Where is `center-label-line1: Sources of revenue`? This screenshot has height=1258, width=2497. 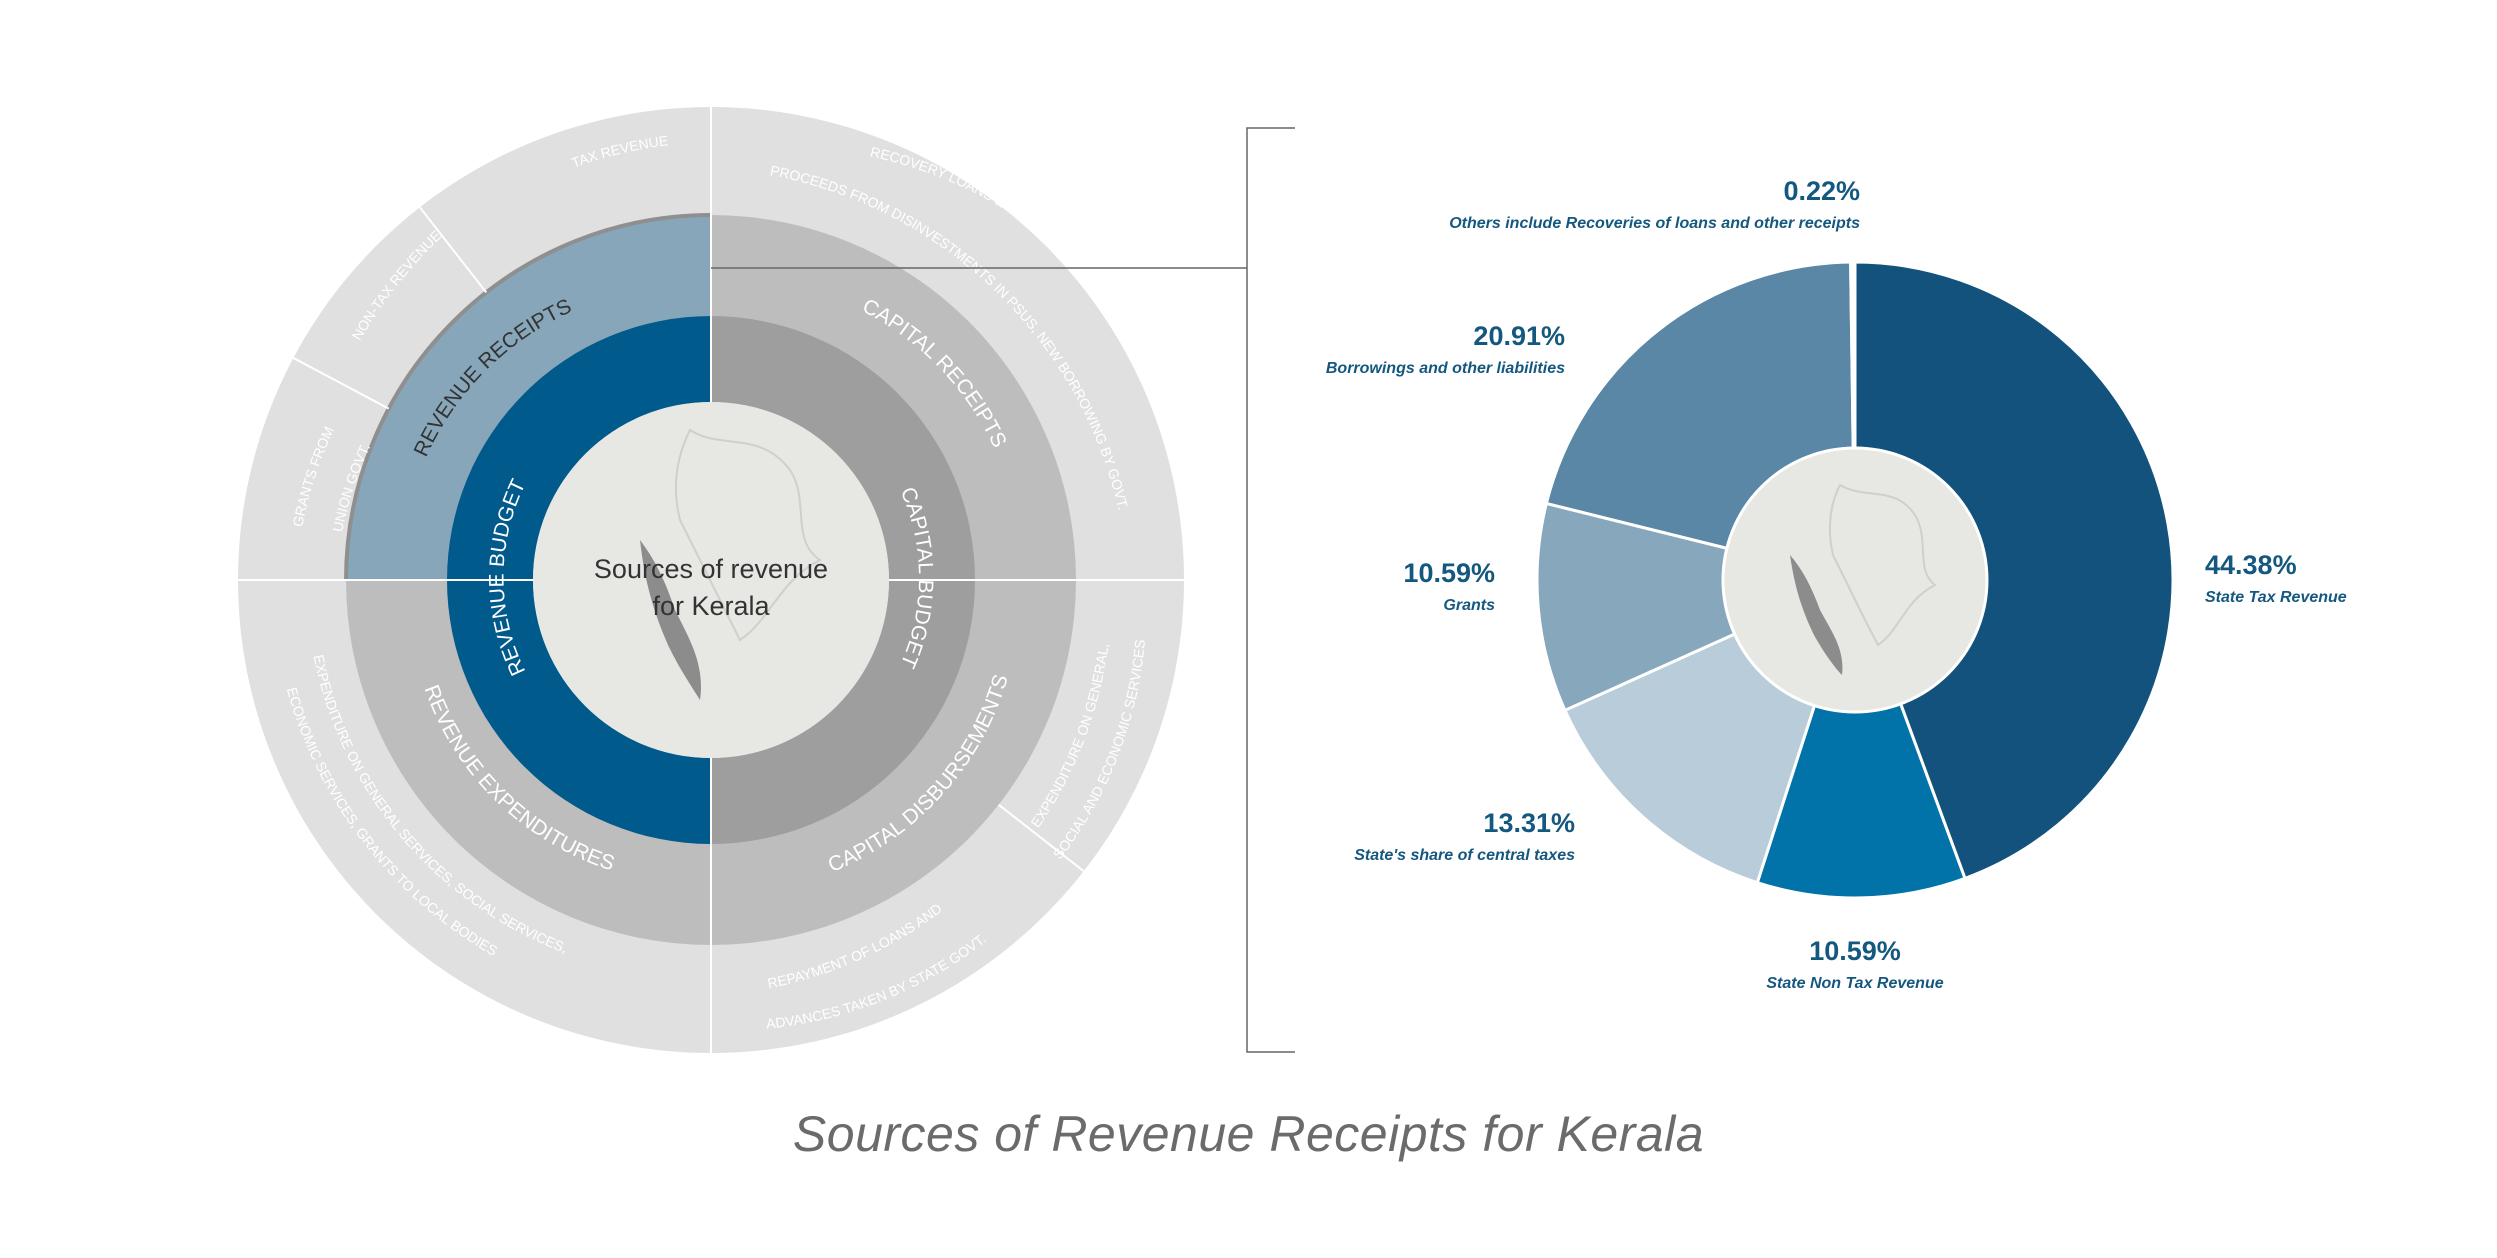
center-label-line1: Sources of revenue is located at coordinates (711, 569).